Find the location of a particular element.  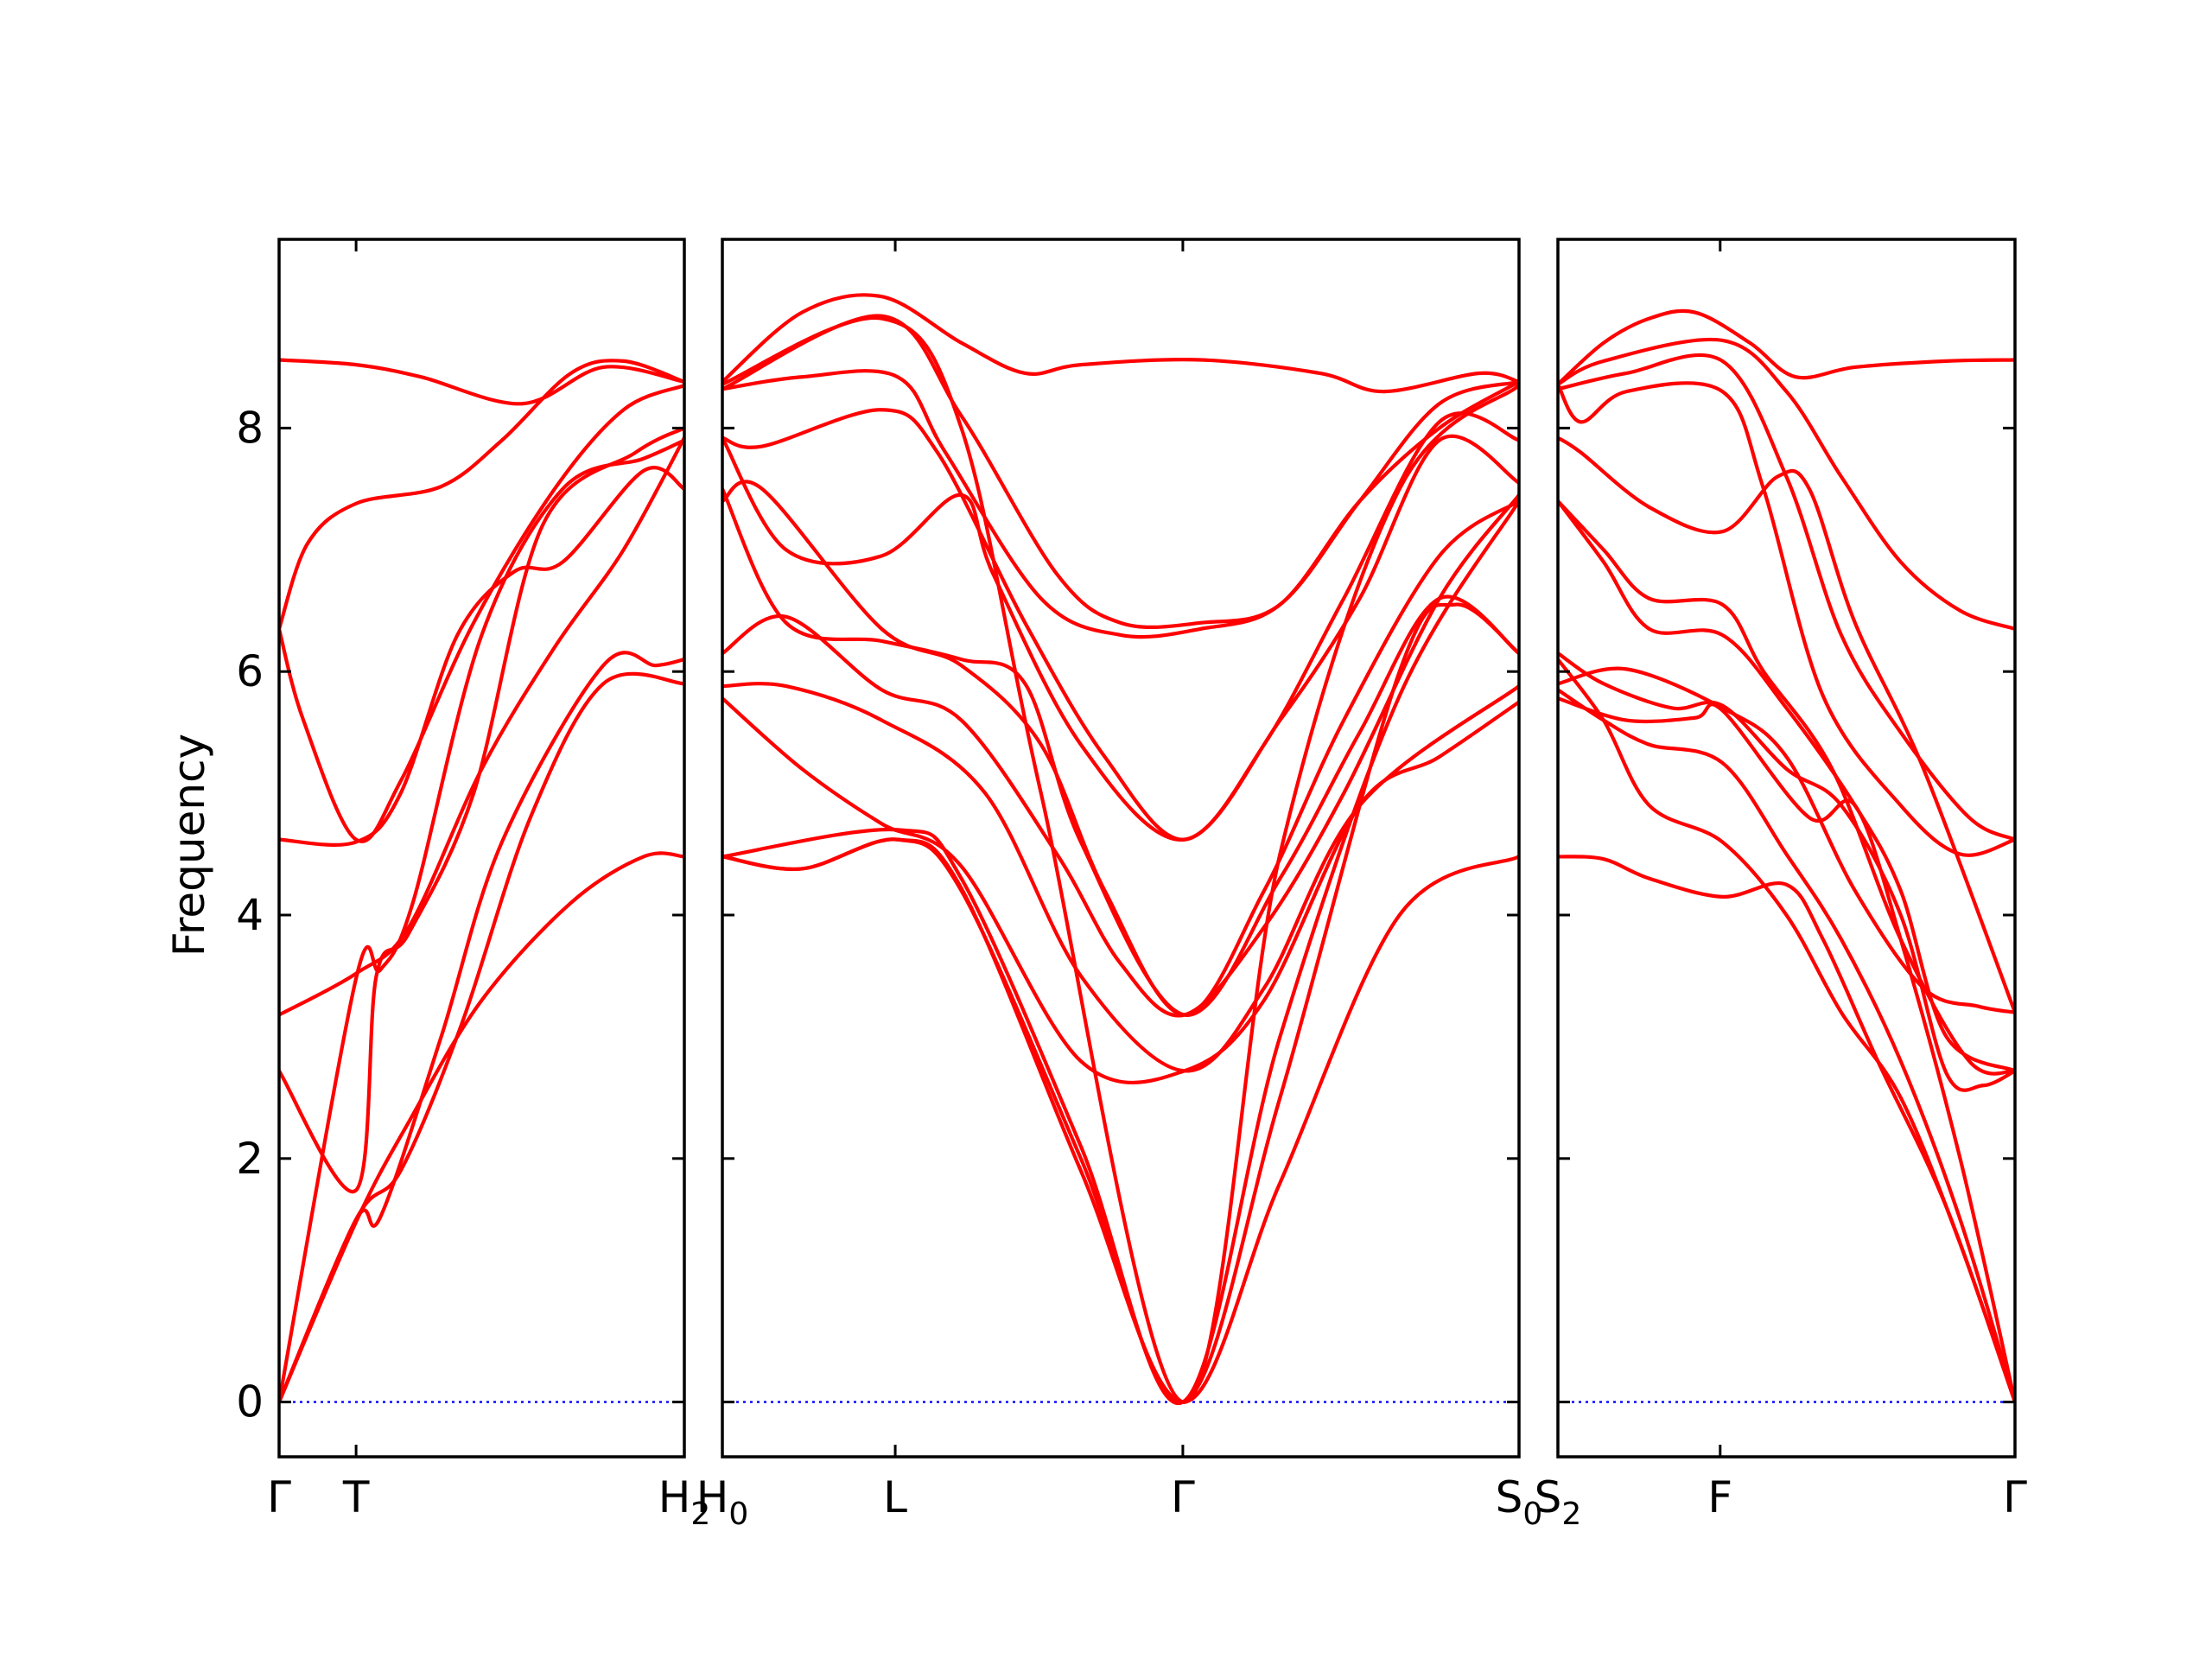

y-tick-label: 4 is located at coordinates (250, 915).